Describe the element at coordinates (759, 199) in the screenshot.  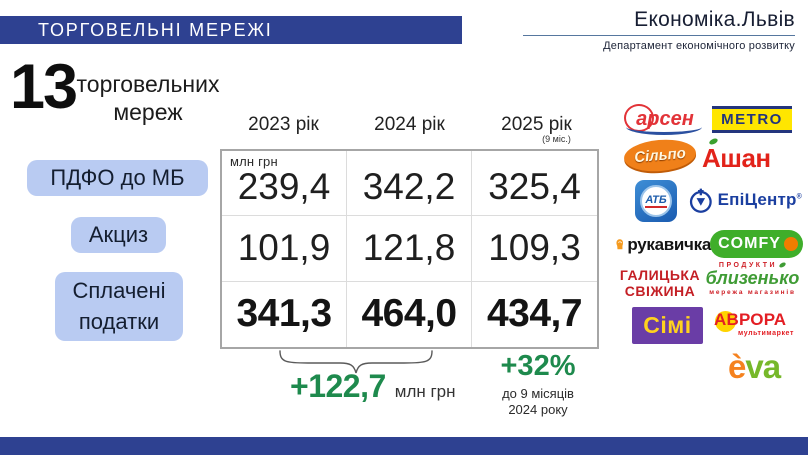
I see `epicentr-label: ЕпіЦентр®` at that location.